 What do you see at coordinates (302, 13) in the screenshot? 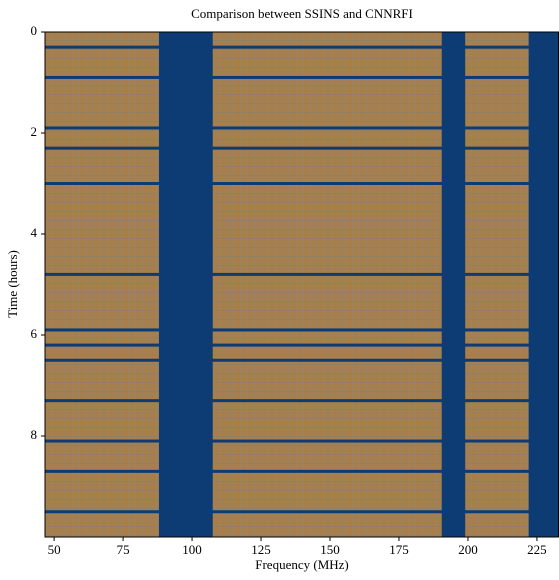
I see `chart-title: Comparison between SSINS and CNNRFI` at bounding box center [302, 13].